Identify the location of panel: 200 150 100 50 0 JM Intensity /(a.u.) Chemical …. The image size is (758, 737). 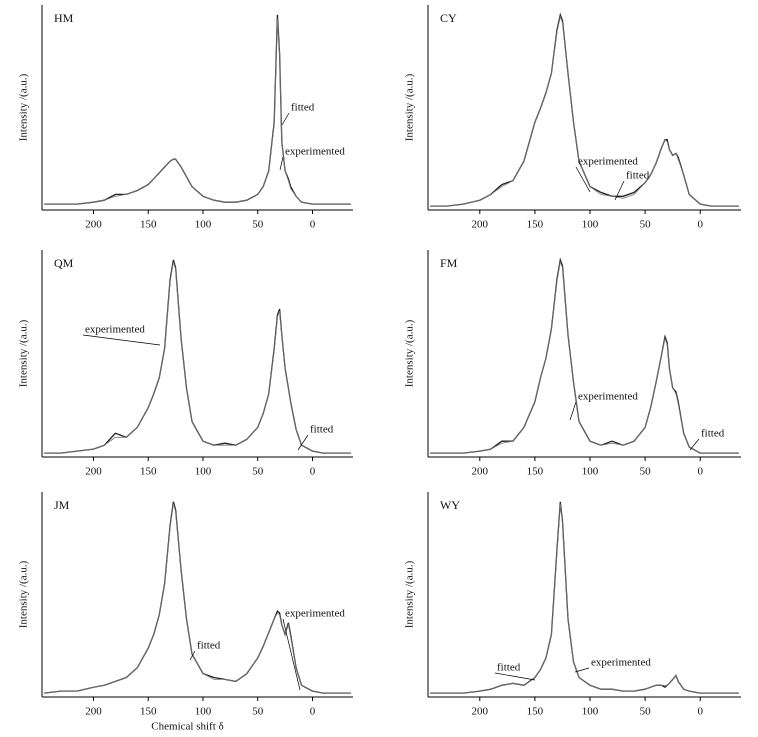
(185, 612).